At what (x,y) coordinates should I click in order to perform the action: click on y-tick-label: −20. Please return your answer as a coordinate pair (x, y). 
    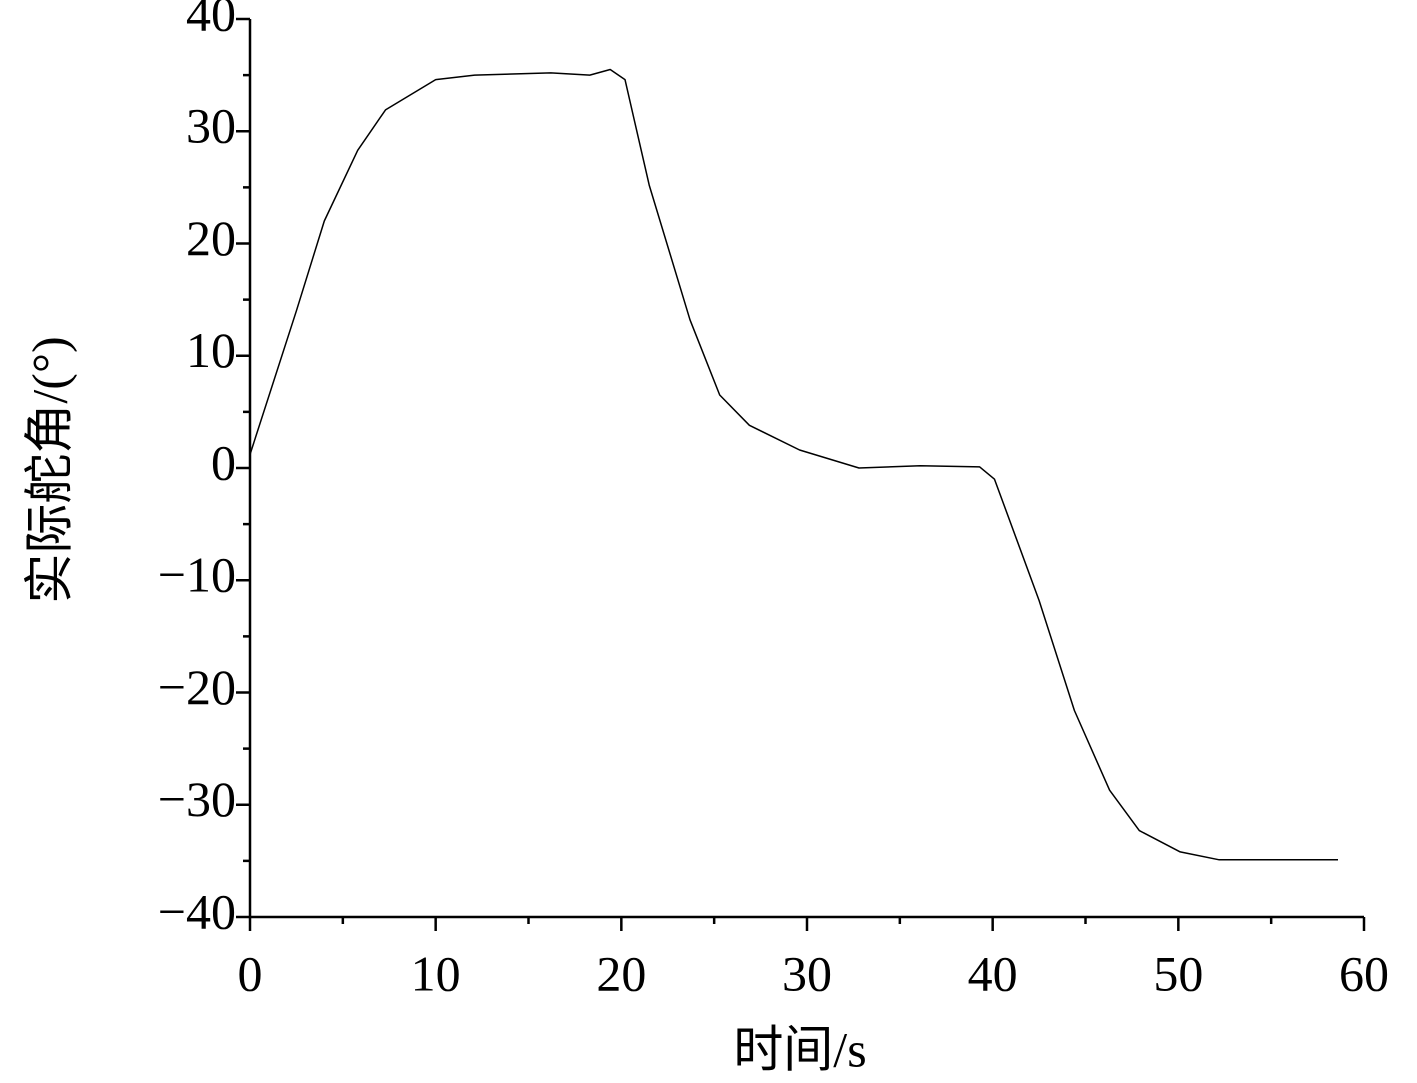
    Looking at the image, I should click on (197, 687).